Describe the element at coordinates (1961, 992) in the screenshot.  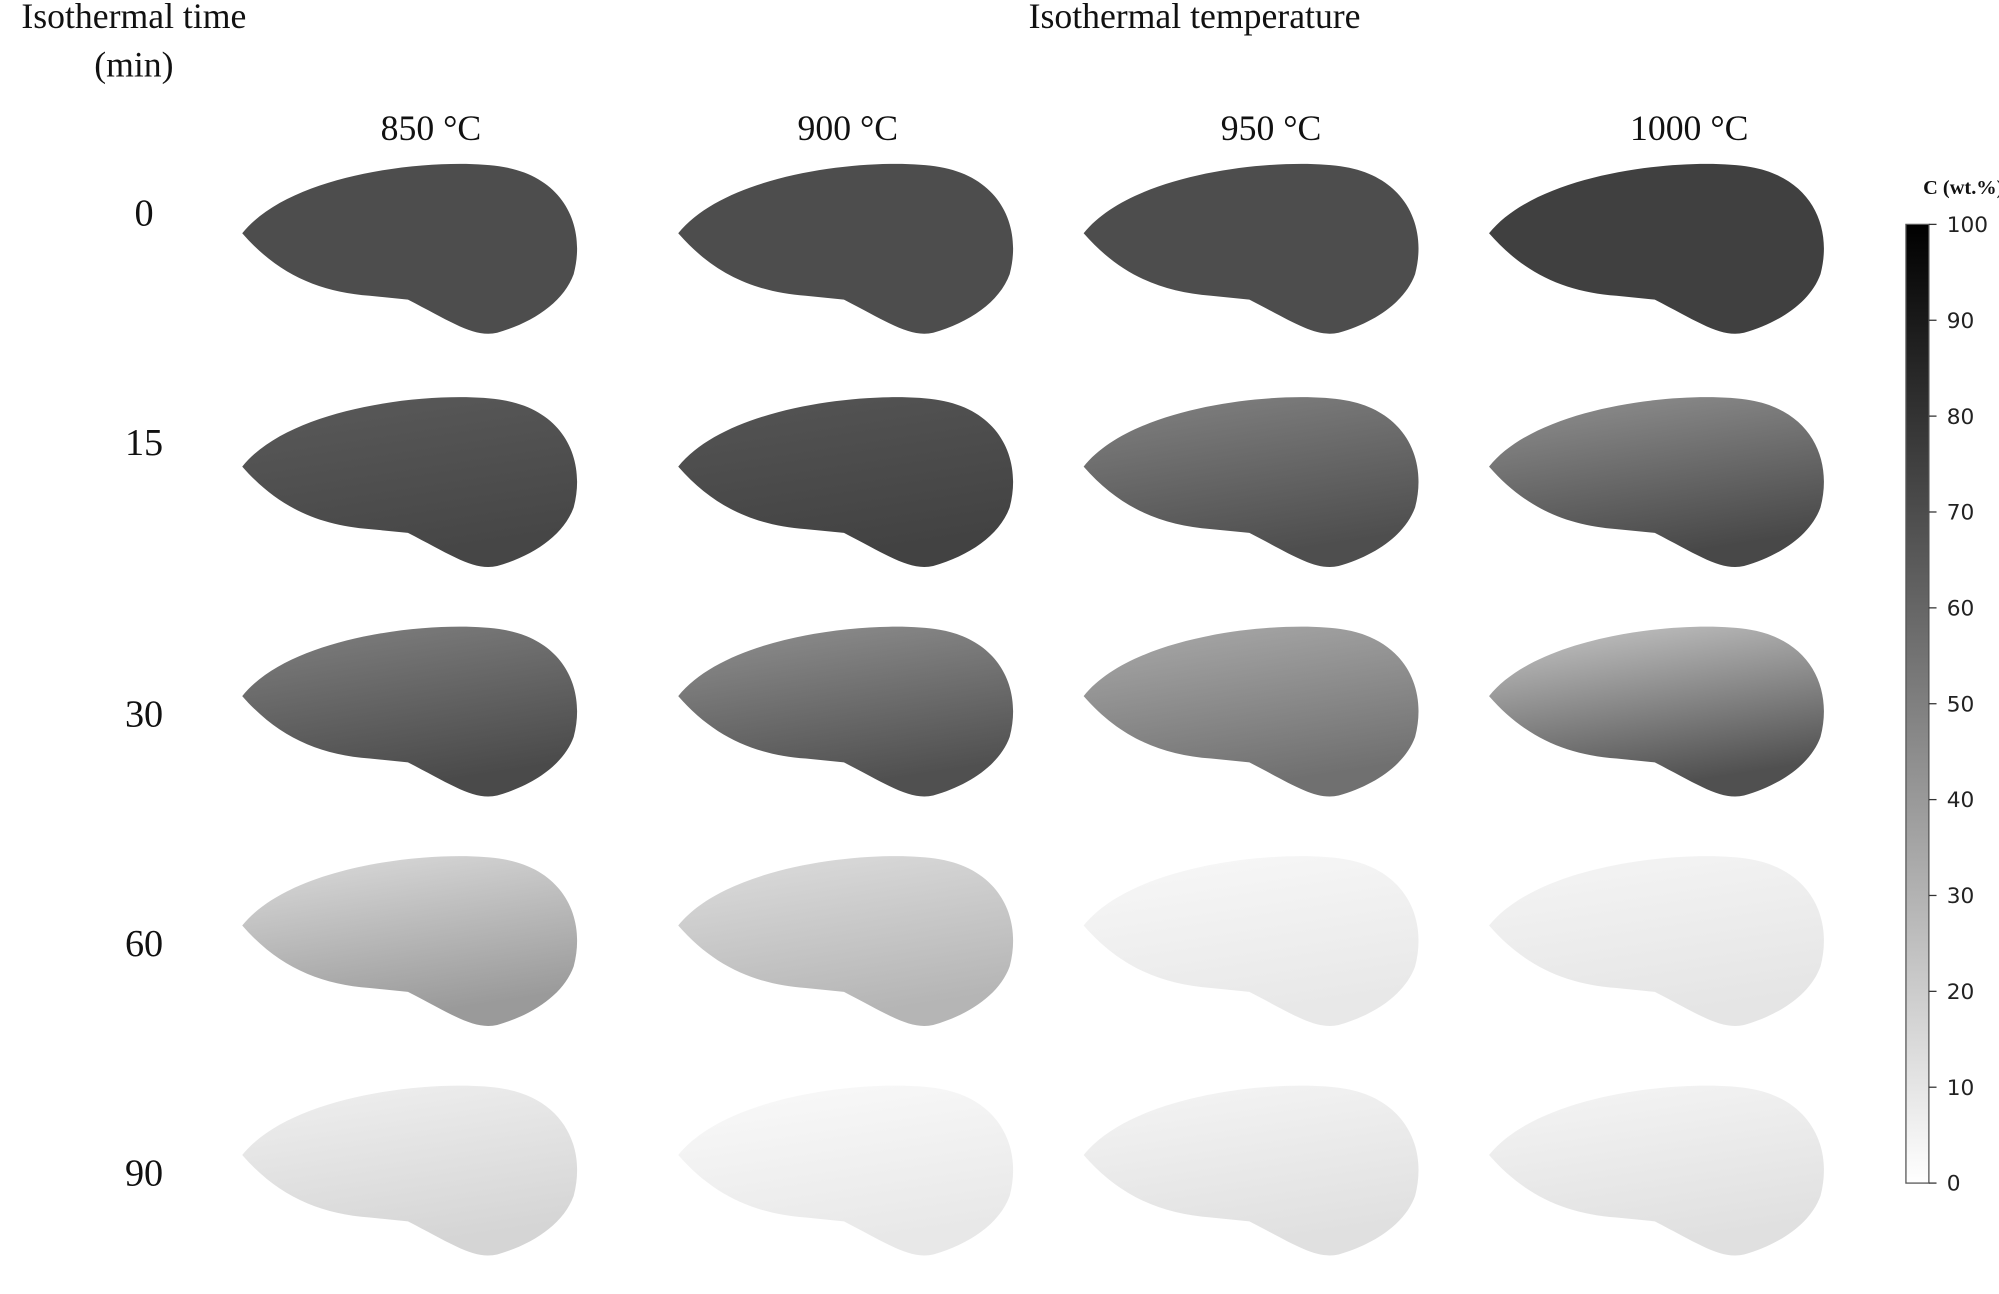
I see `colorbar-tick-label: 20` at that location.